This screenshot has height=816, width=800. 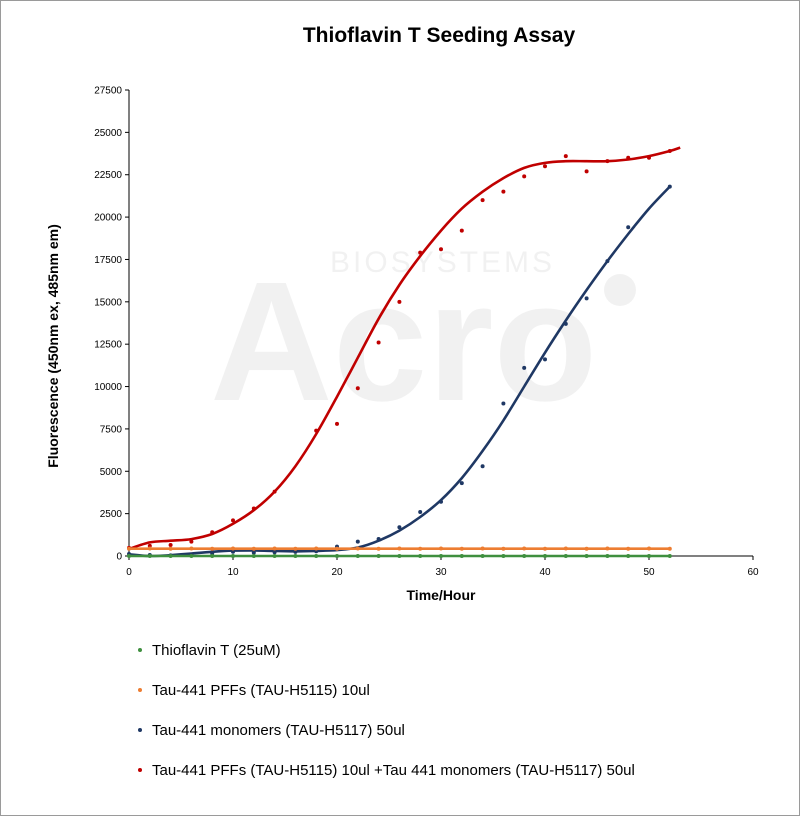 I want to click on legend-label: Tau-441 monomers (TAU-H5117) 50ul, so click(x=278, y=730).